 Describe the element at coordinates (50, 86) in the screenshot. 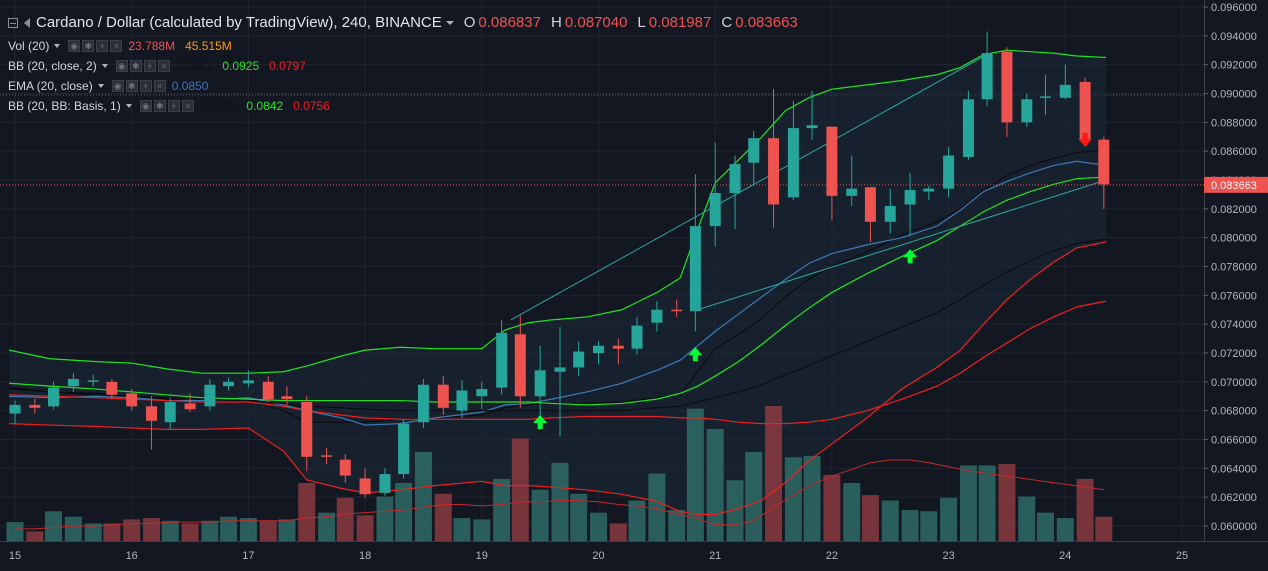

I see `indicator-name: EMA (20, close)` at that location.